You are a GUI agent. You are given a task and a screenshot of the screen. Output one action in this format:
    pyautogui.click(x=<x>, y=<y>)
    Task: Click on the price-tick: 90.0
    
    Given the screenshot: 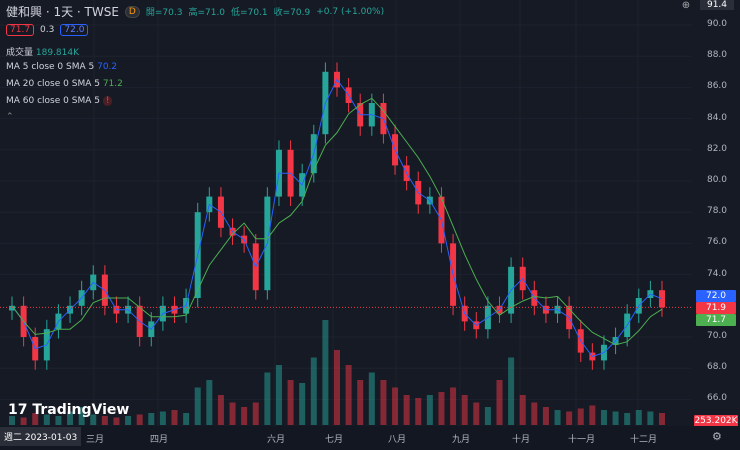 What is the action you would take?
    pyautogui.click(x=717, y=24)
    